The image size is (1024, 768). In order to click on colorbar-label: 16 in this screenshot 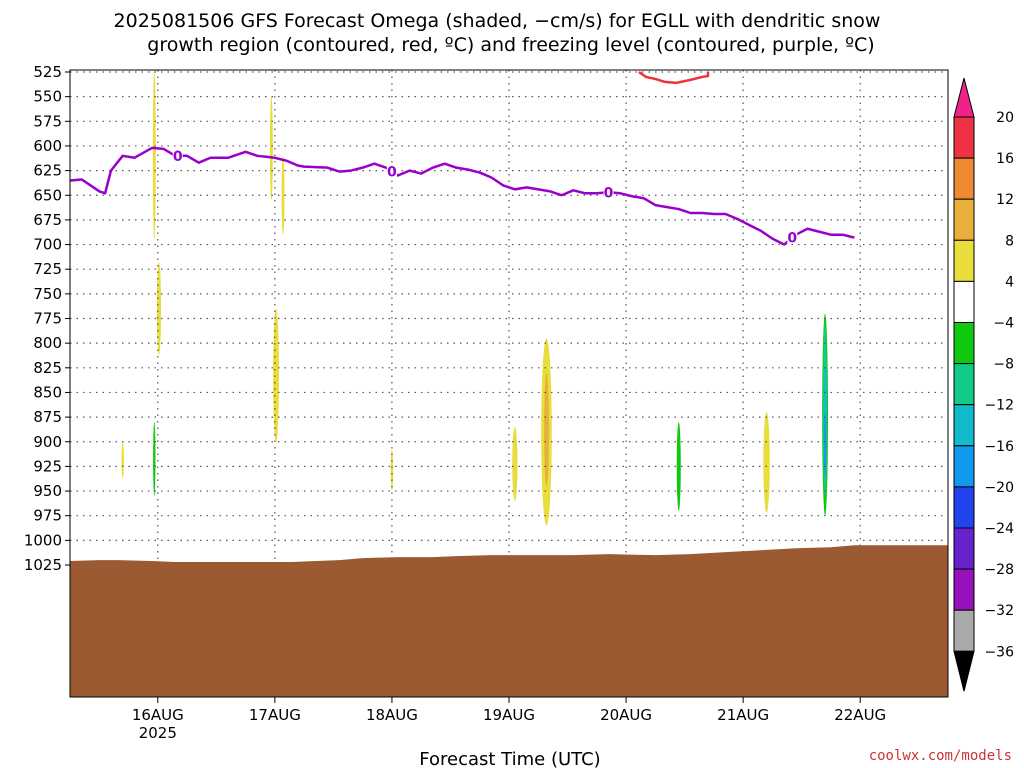, I will do `click(1005, 159)`.